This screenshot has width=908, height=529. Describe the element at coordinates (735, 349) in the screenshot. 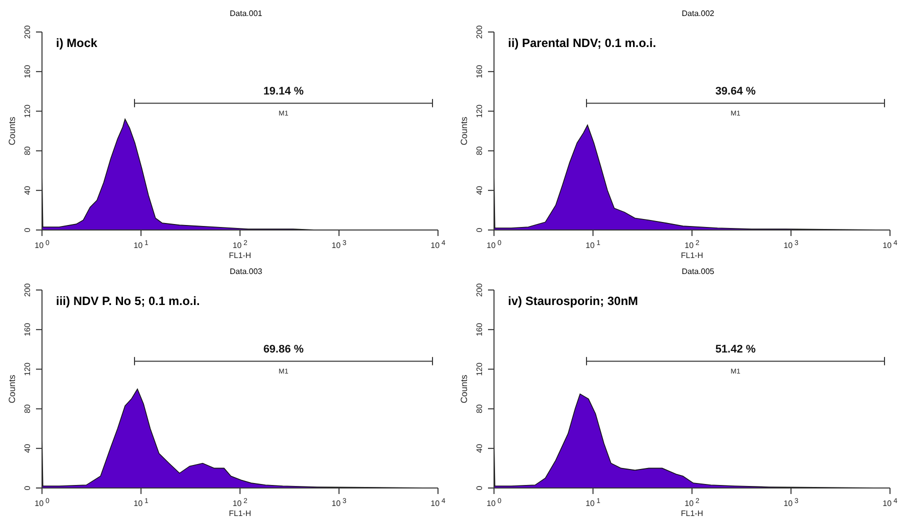

I see `annotation: 51.42 %` at that location.